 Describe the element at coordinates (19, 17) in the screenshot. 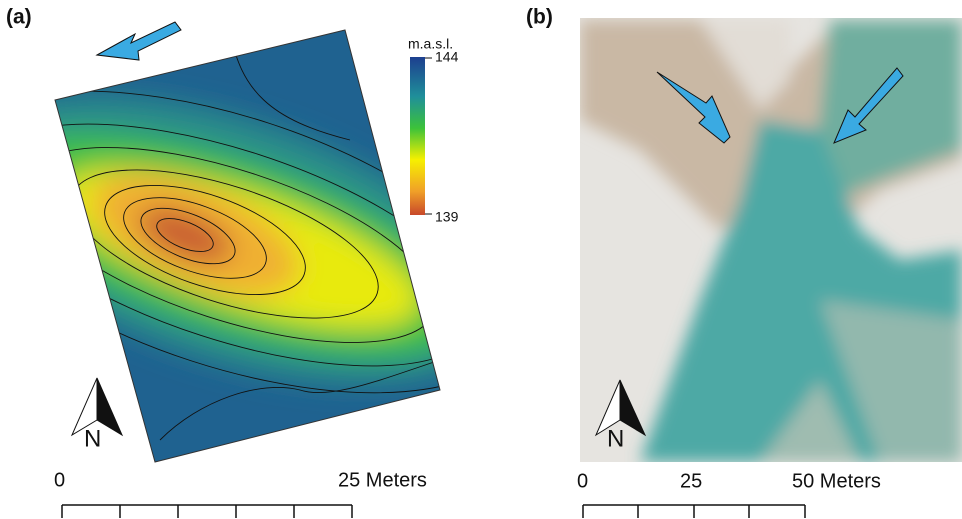

I see `panel-label: (a)` at that location.